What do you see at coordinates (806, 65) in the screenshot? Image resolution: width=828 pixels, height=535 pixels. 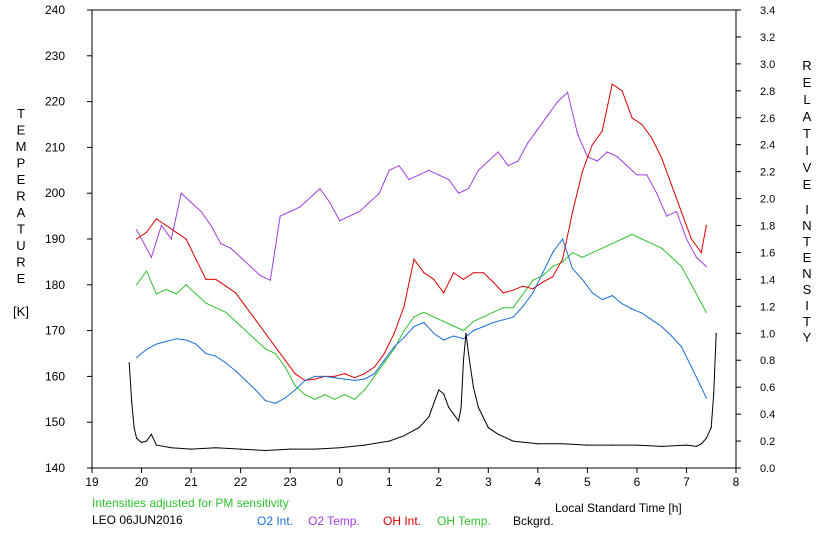 I see `y-right-label-letter: R` at bounding box center [806, 65].